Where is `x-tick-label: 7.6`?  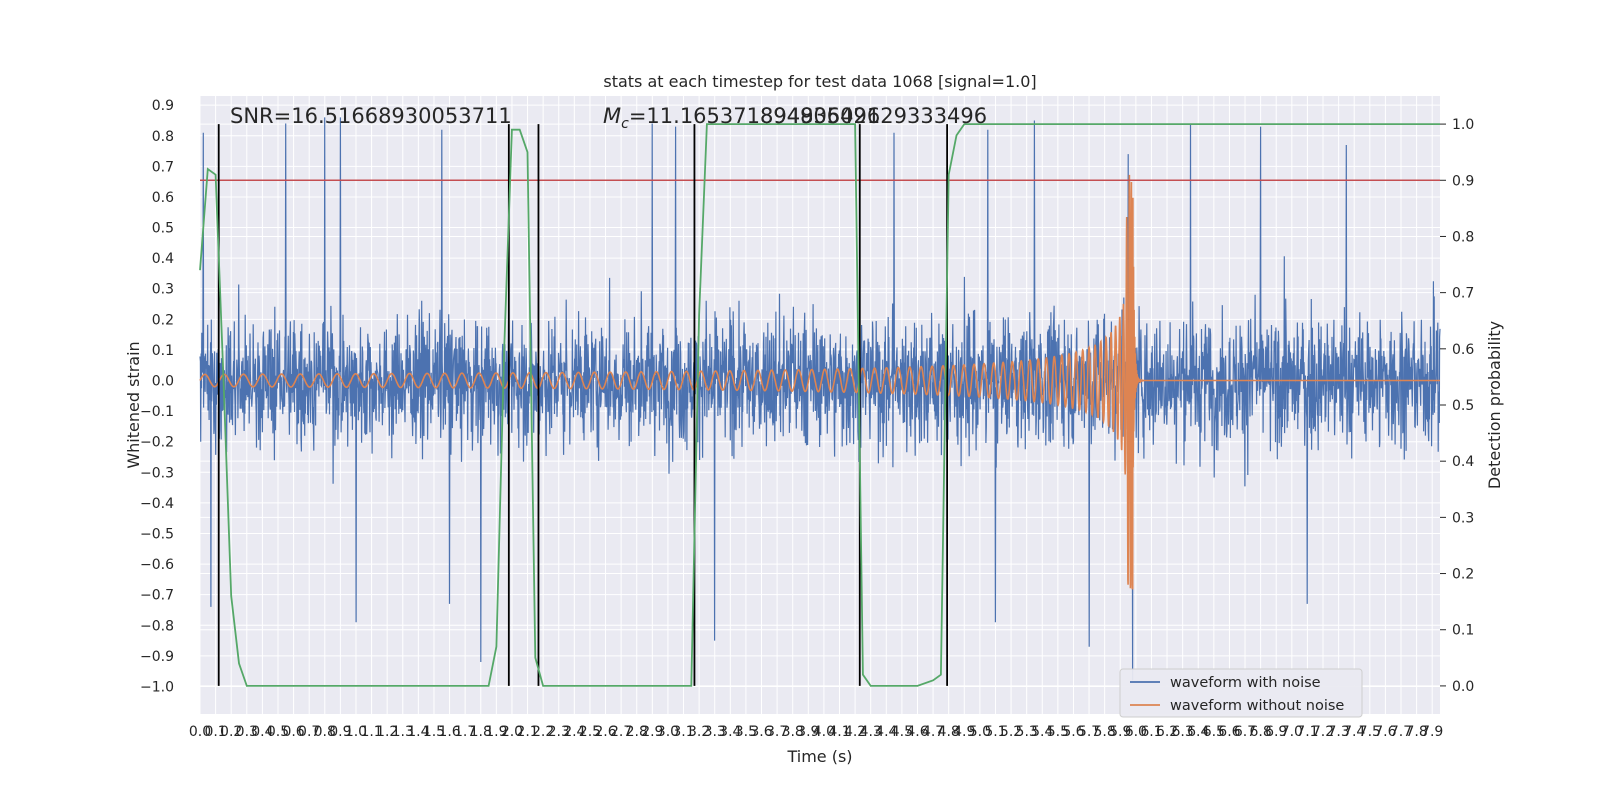 x-tick-label: 7.6 is located at coordinates (1385, 732).